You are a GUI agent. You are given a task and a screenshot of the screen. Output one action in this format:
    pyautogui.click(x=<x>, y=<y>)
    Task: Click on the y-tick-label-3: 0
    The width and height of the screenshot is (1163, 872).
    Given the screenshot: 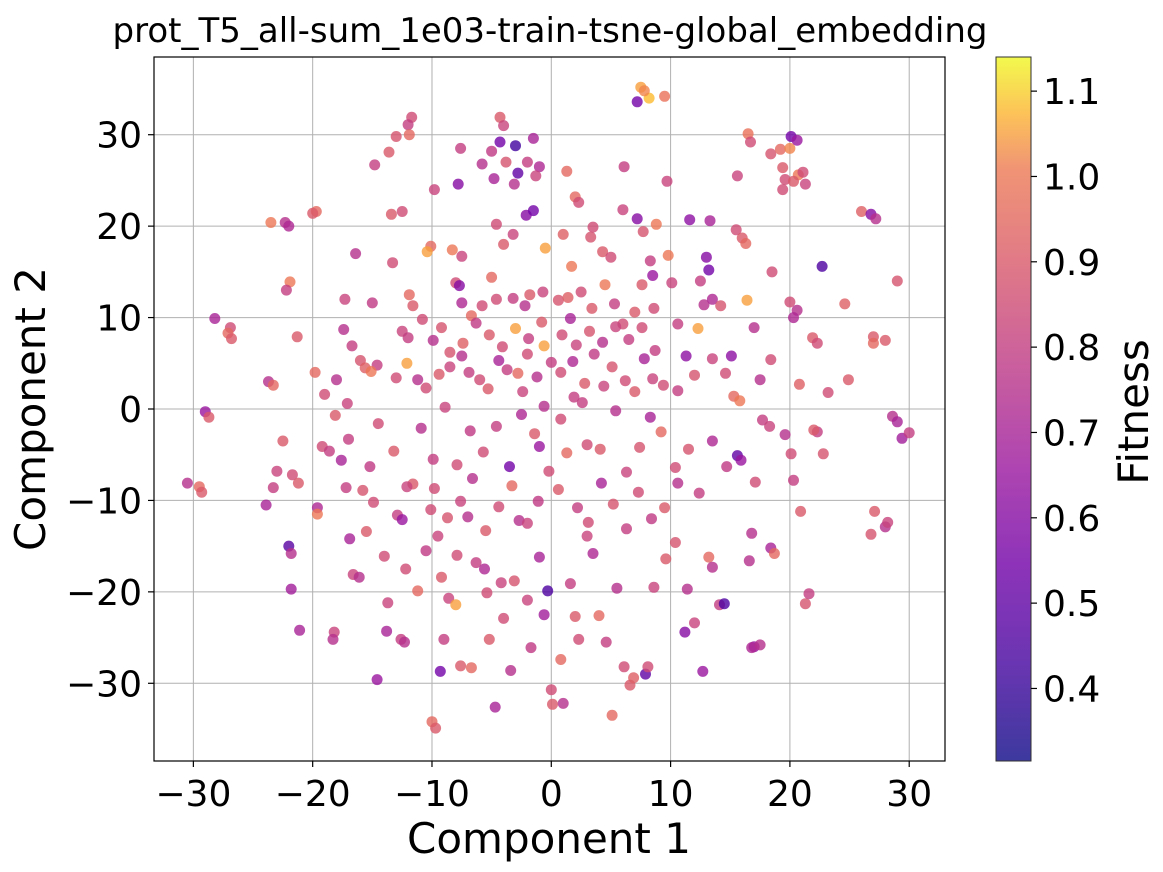 What is the action you would take?
    pyautogui.click(x=130, y=410)
    